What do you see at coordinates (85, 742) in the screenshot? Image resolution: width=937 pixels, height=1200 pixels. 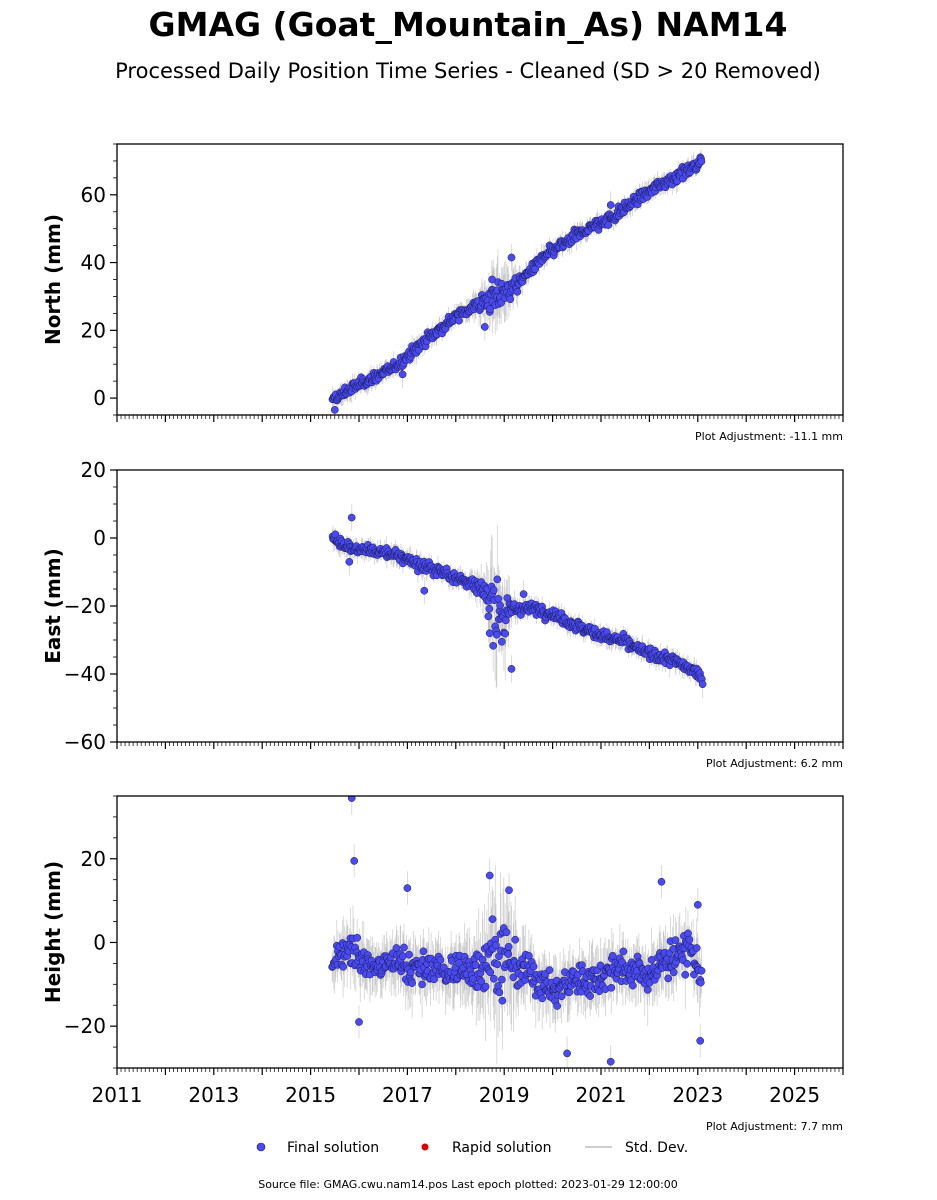 I see `east-ytick-label: −60` at bounding box center [85, 742].